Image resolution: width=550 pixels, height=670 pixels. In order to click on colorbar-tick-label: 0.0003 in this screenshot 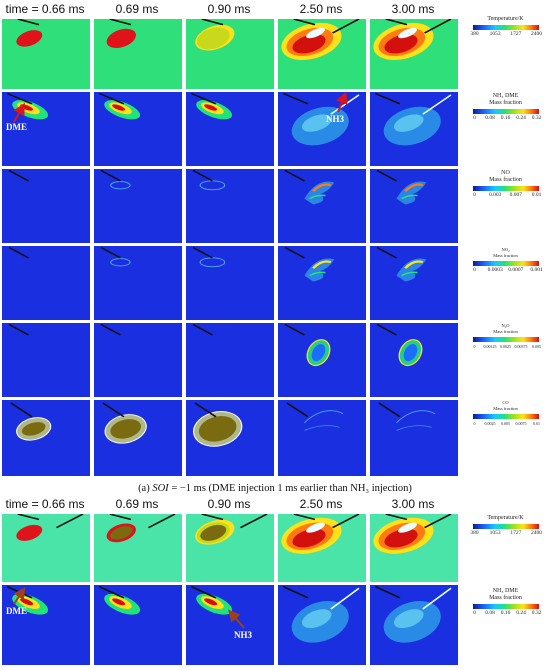, I will do `click(495, 270)`.